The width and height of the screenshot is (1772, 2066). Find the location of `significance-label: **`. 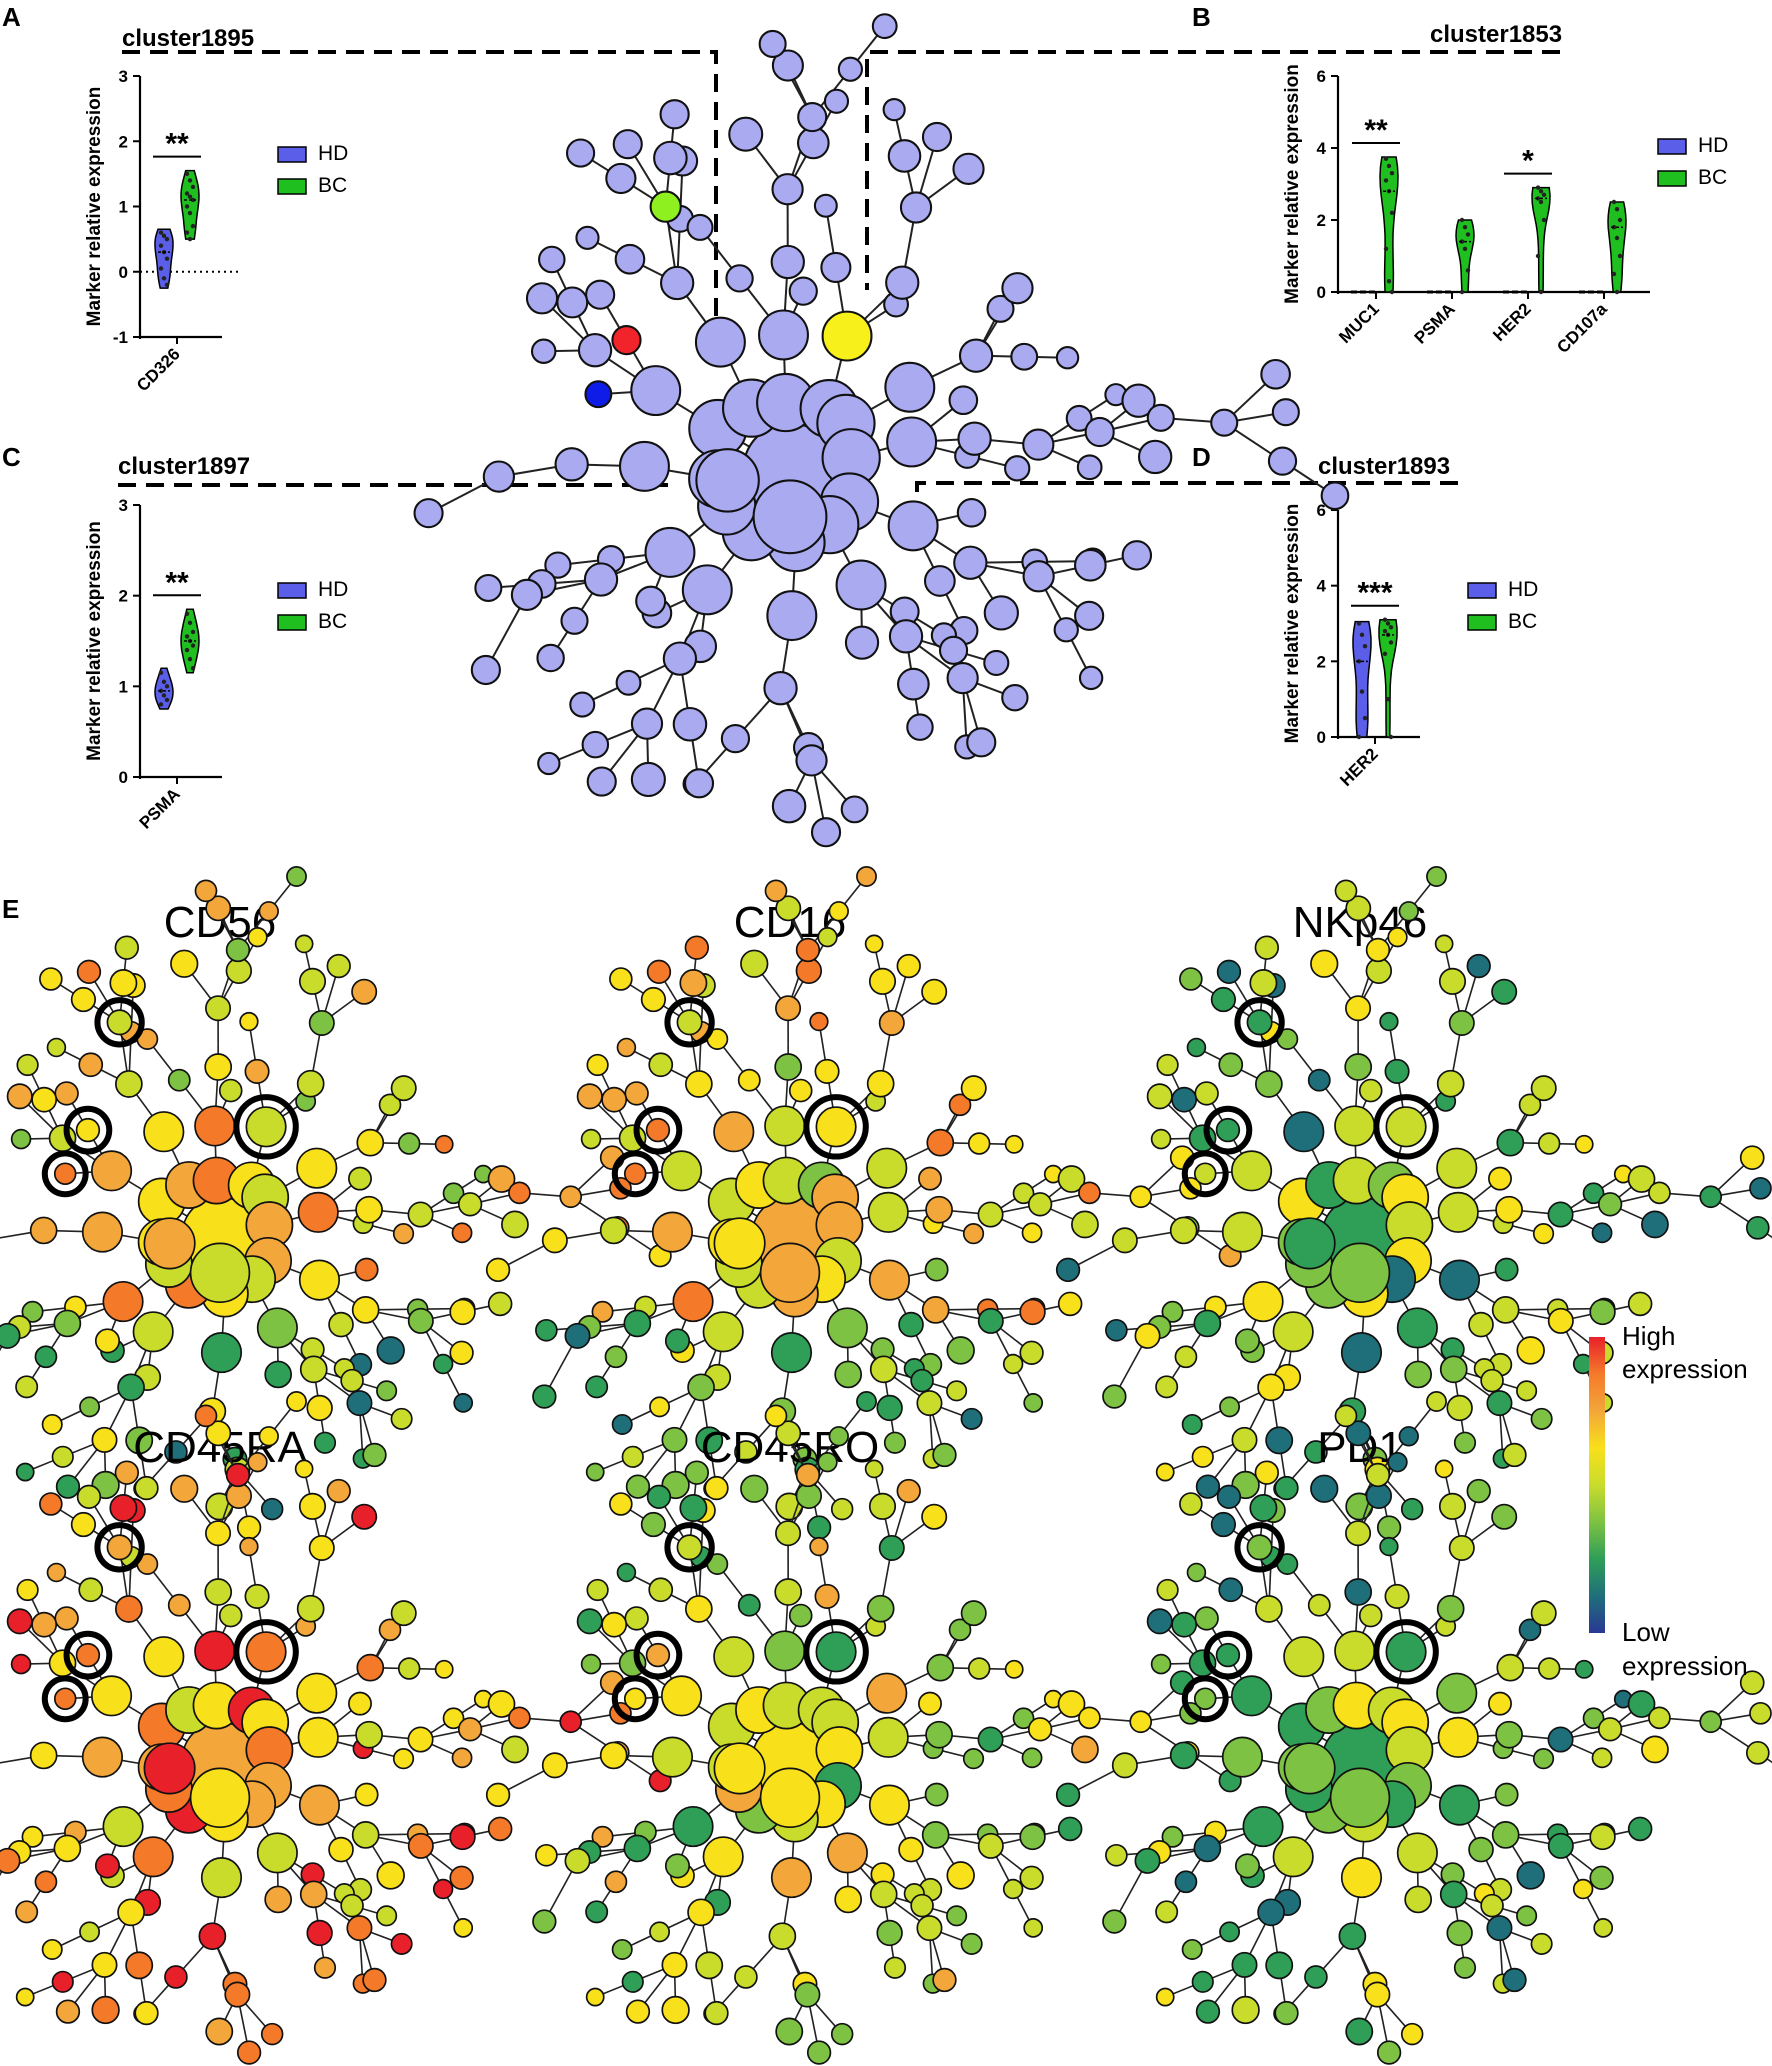

significance-label: ** is located at coordinates (177, 144).